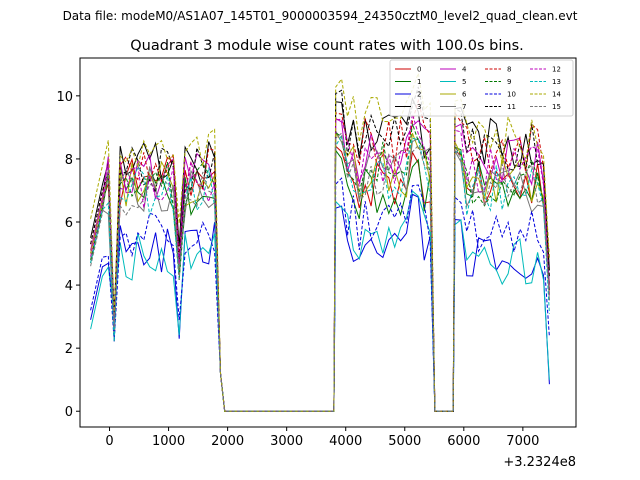 This screenshot has width=640, height=480. Describe the element at coordinates (511, 107) in the screenshot. I see `legend-label: 11` at that location.